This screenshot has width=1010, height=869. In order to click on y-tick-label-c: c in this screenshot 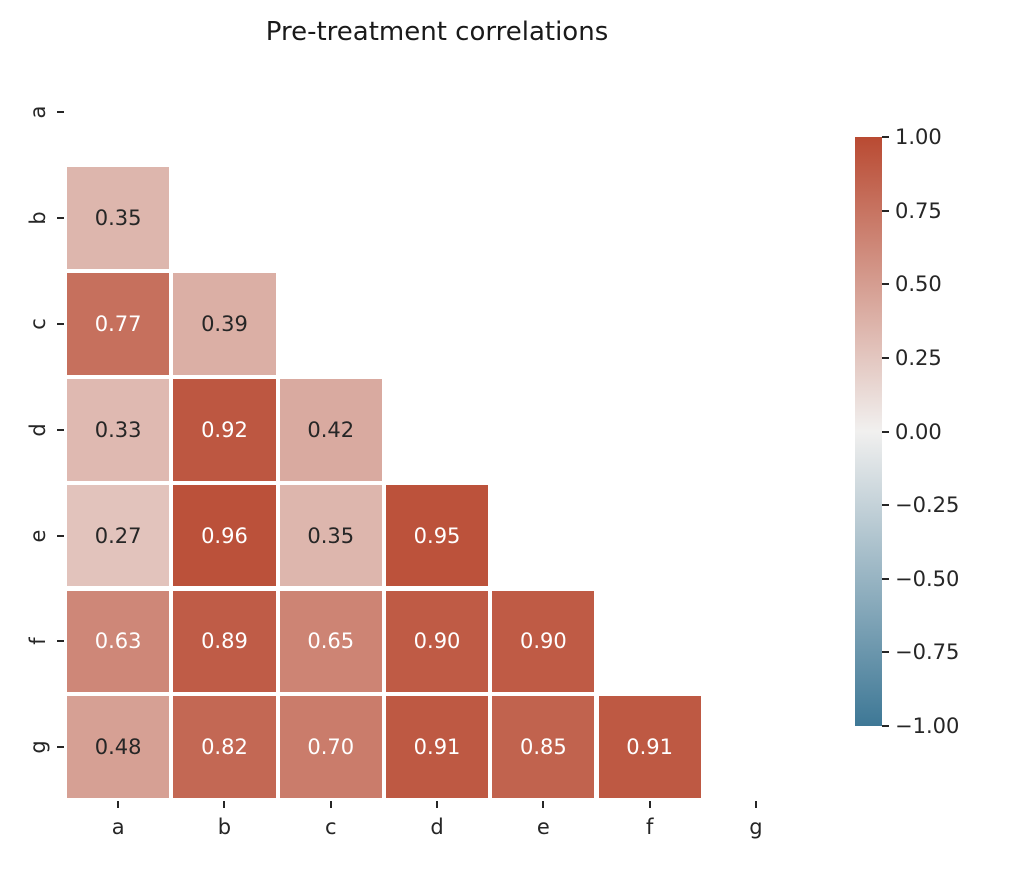, I will do `click(38, 323)`.